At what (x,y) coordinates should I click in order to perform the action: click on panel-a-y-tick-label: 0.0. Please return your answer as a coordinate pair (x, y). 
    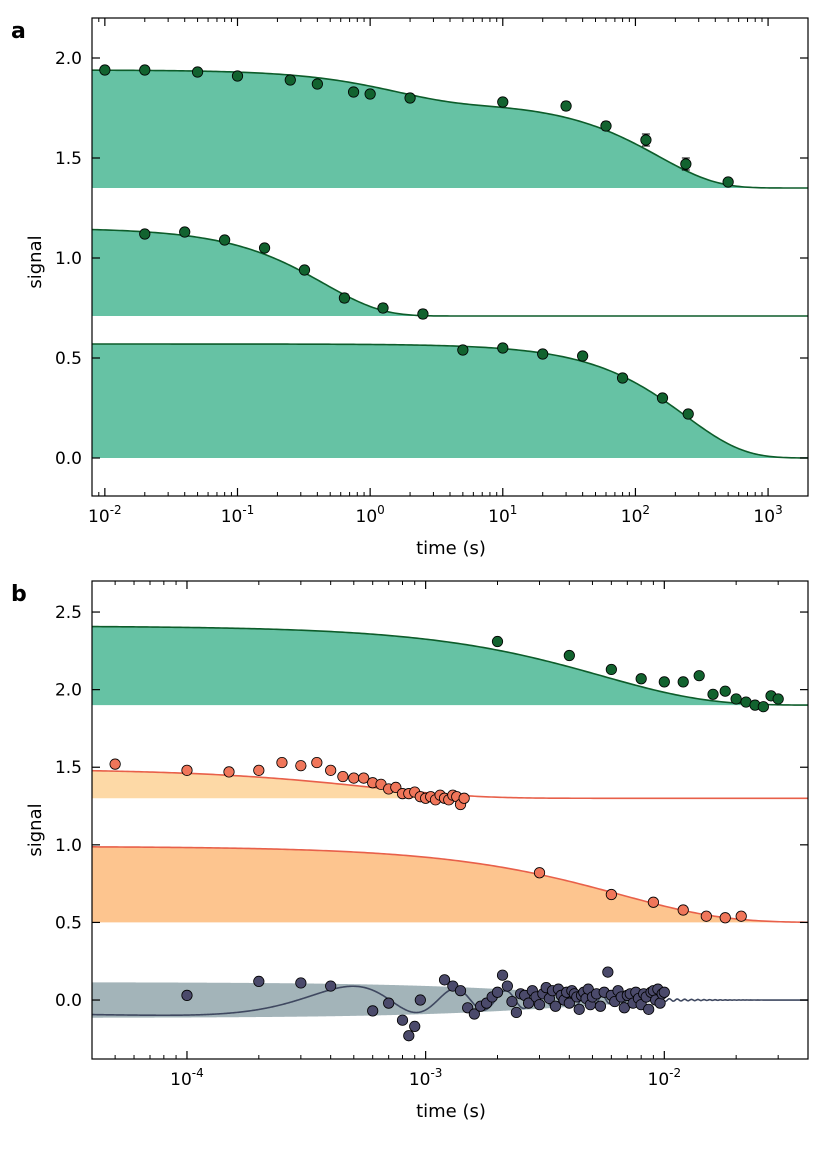
    Looking at the image, I should click on (68, 459).